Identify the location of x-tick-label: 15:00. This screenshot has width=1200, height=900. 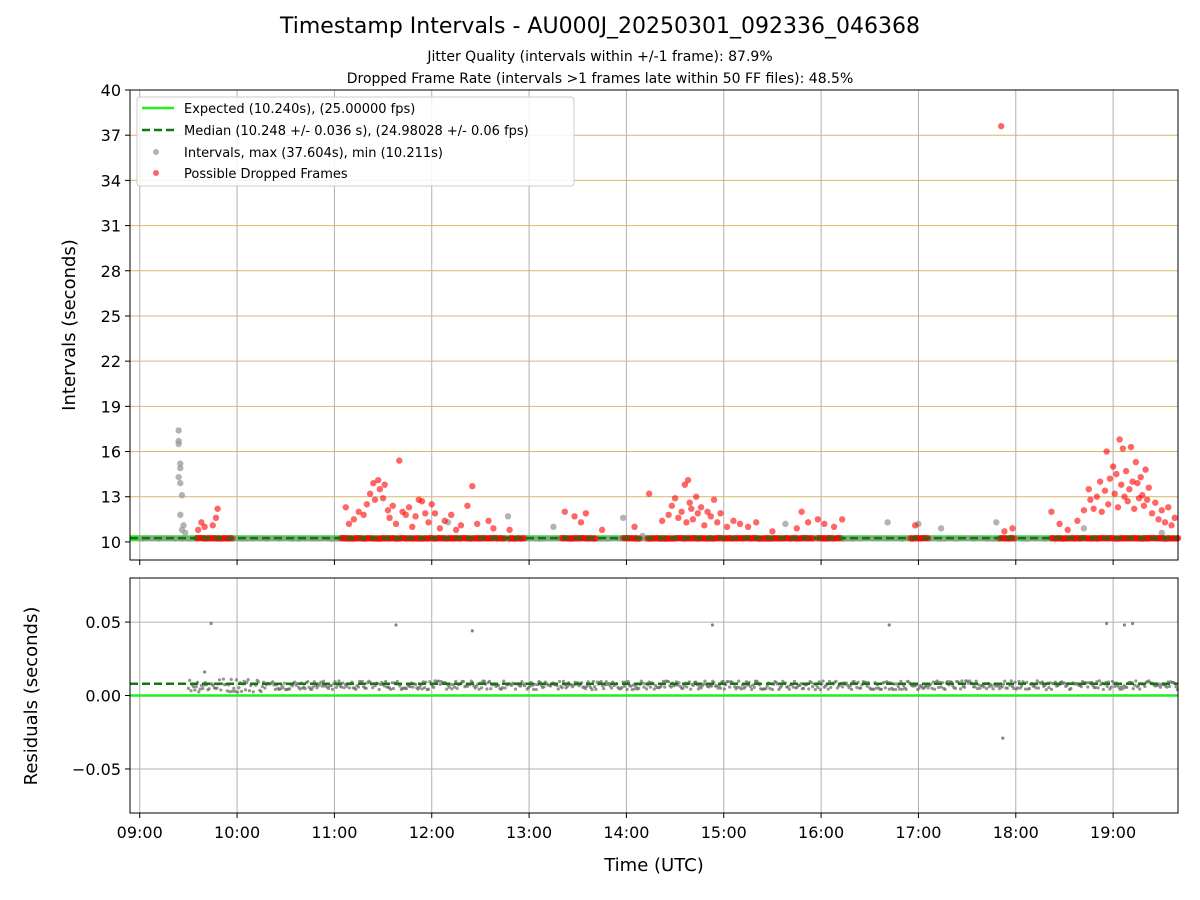
(724, 832).